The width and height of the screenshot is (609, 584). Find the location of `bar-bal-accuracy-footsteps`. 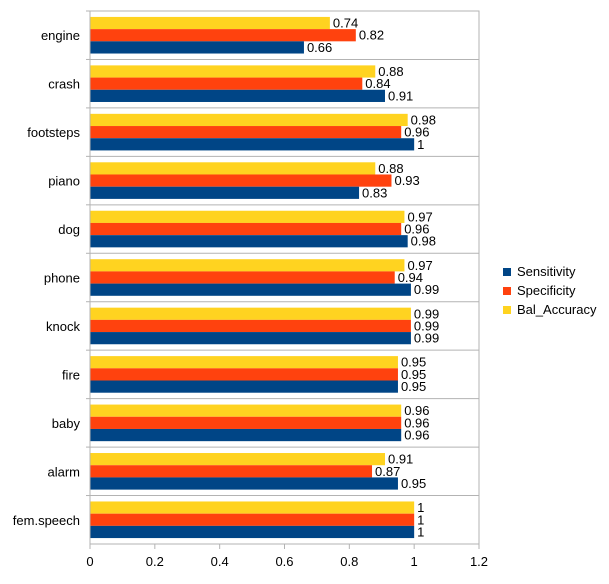

bar-bal-accuracy-footsteps is located at coordinates (249, 120).